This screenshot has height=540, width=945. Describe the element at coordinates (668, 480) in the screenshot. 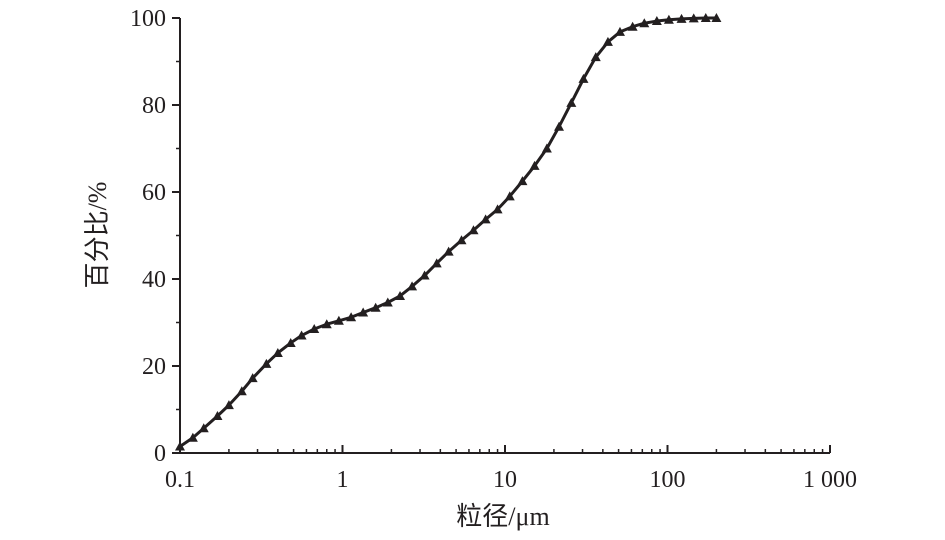

I see `x-tick-label: 100` at that location.